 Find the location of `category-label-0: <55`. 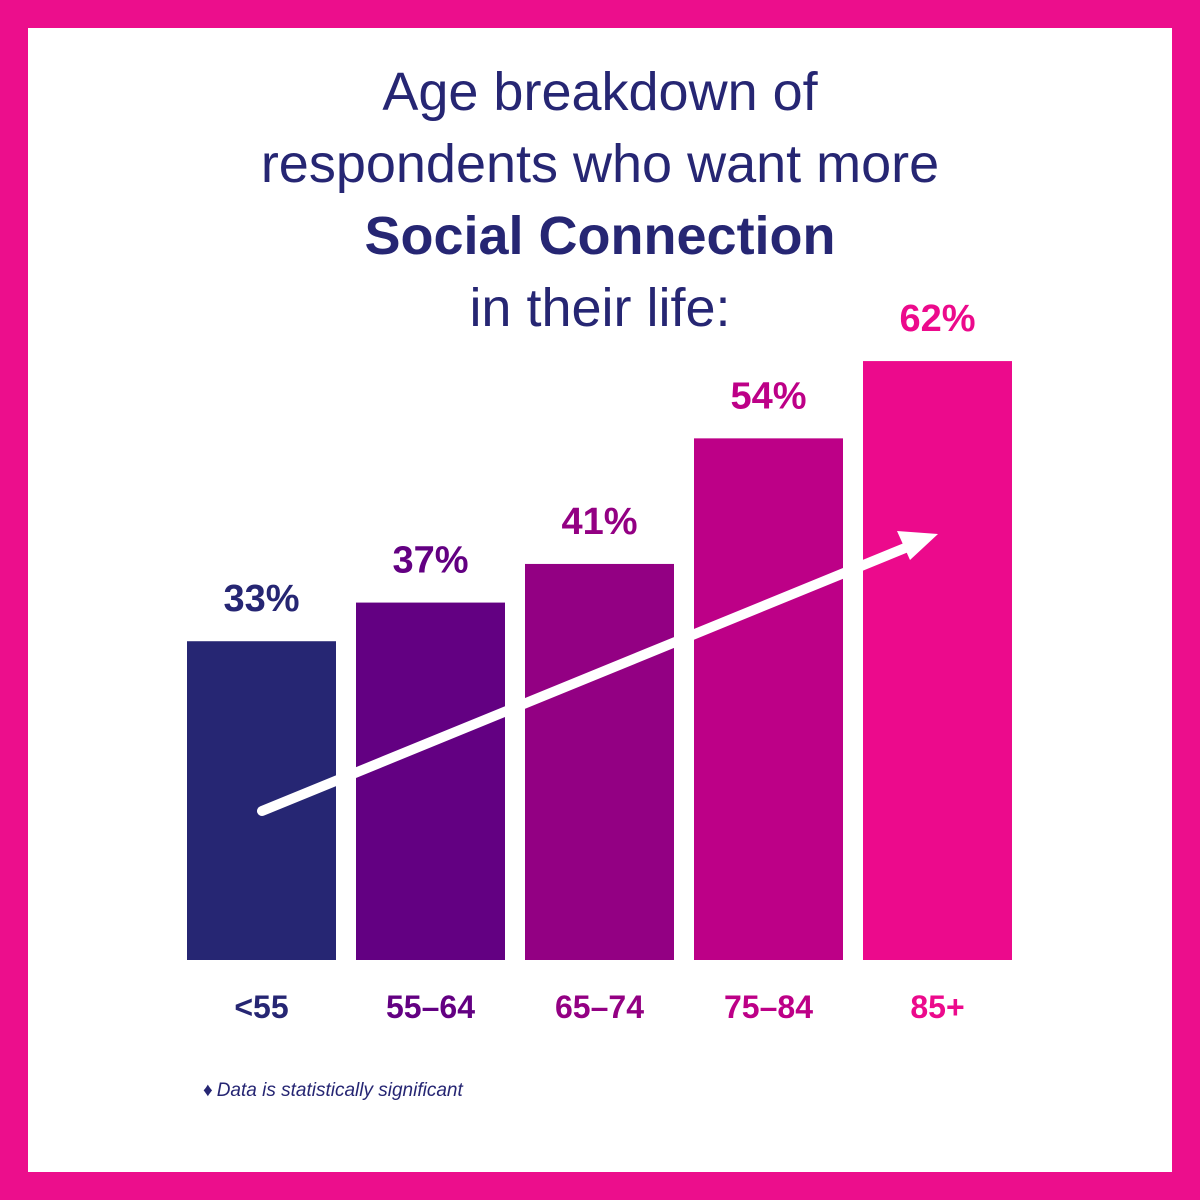

category-label-0: <55 is located at coordinates (261, 1007).